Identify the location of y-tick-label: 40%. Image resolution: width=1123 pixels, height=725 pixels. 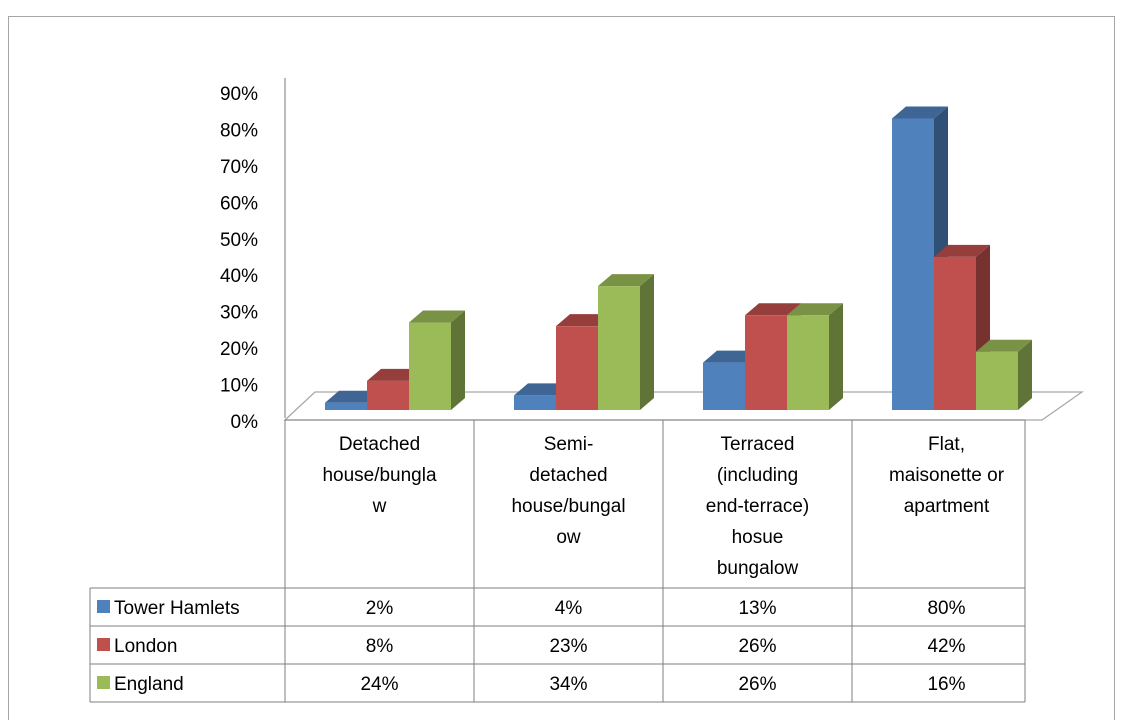
(239, 276).